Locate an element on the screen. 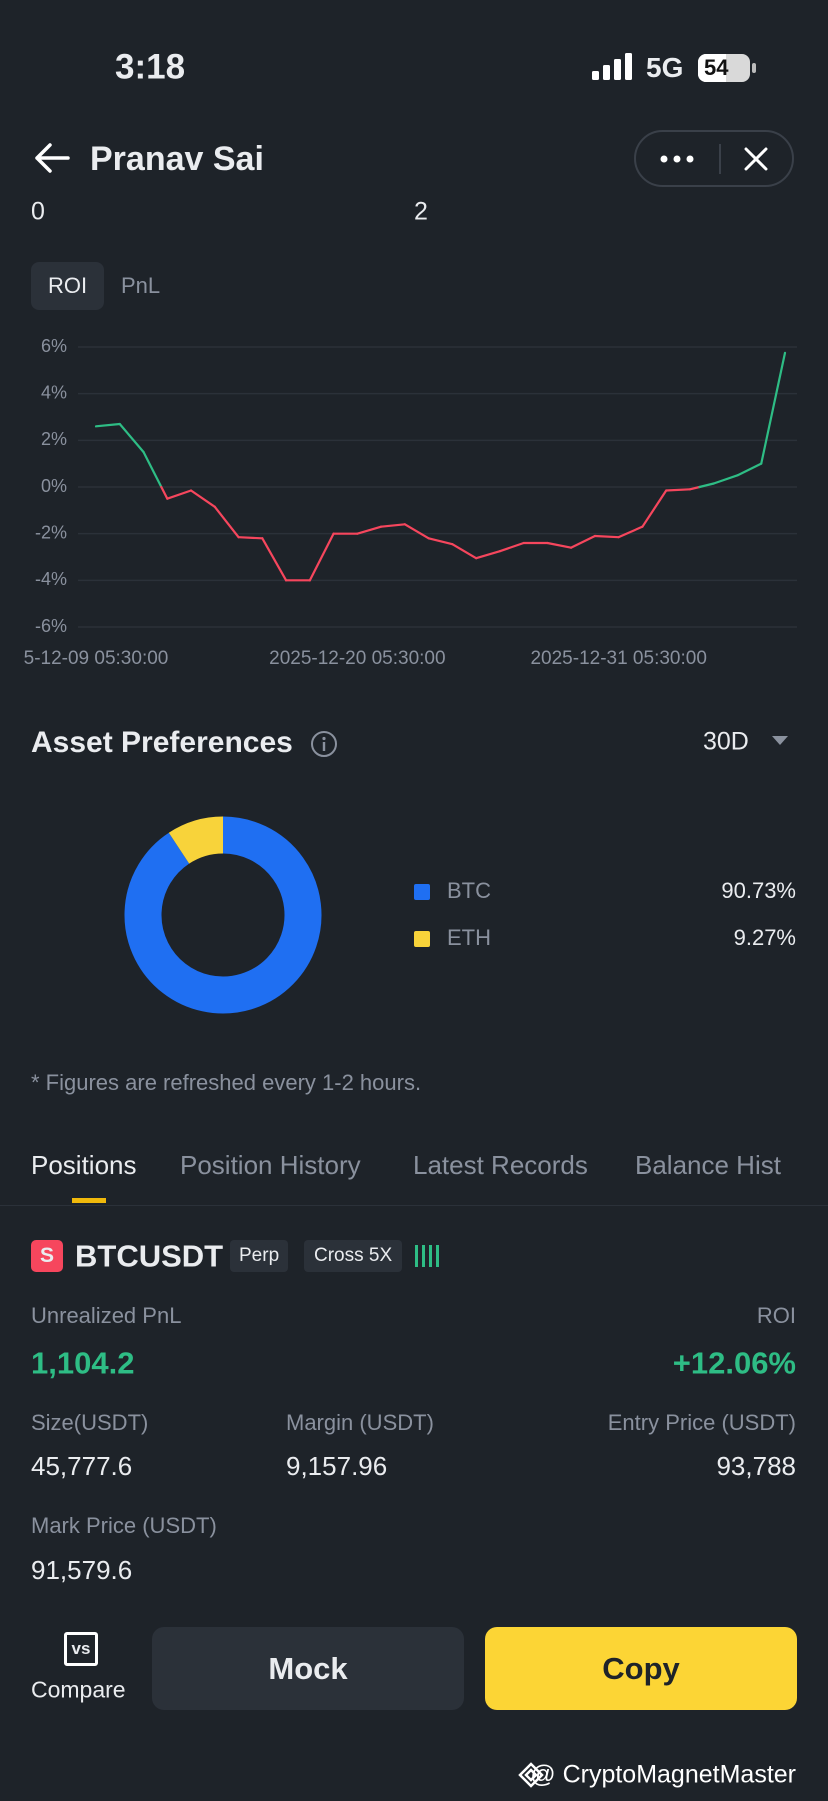  legend-label: BTC is located at coordinates (469, 890).